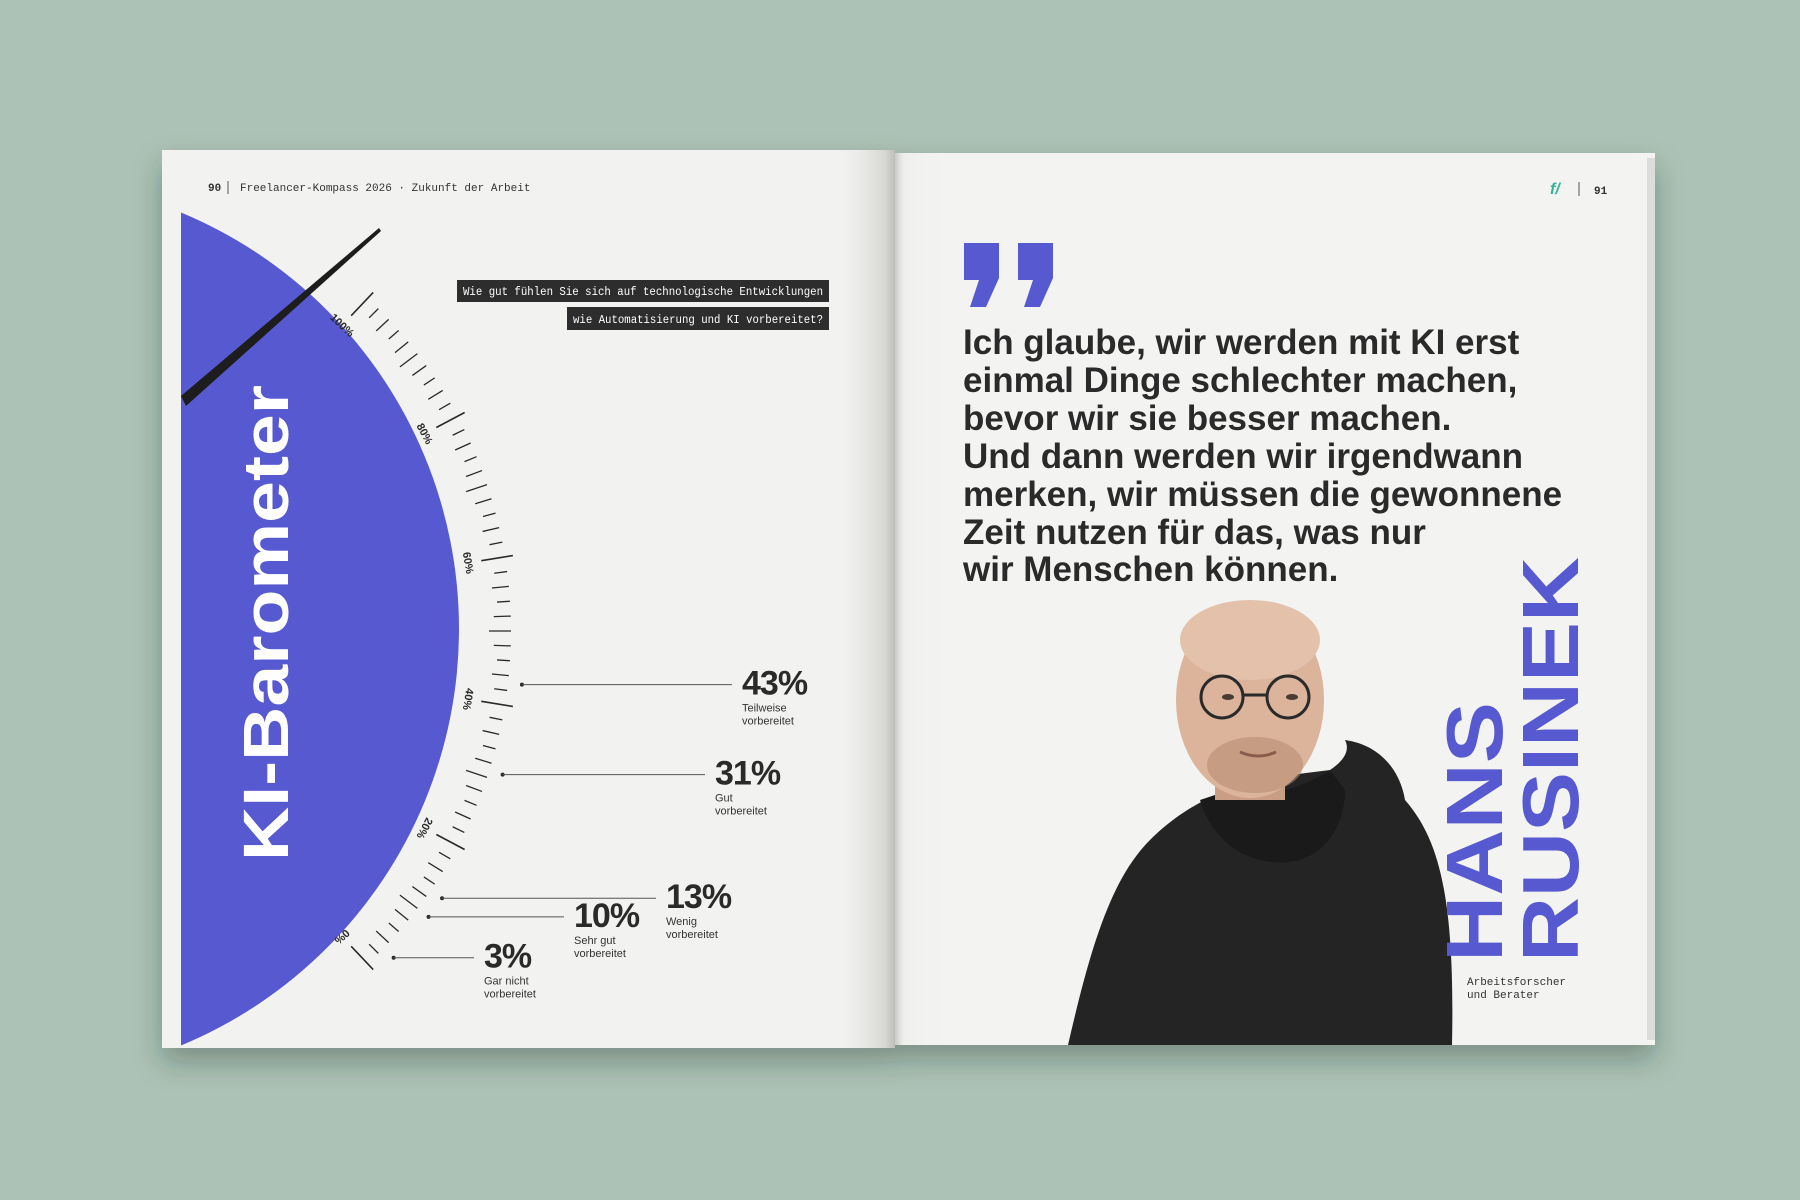  What do you see at coordinates (1194, 532) in the screenshot?
I see `quote-line: Zeit nutzen für das, was nur` at bounding box center [1194, 532].